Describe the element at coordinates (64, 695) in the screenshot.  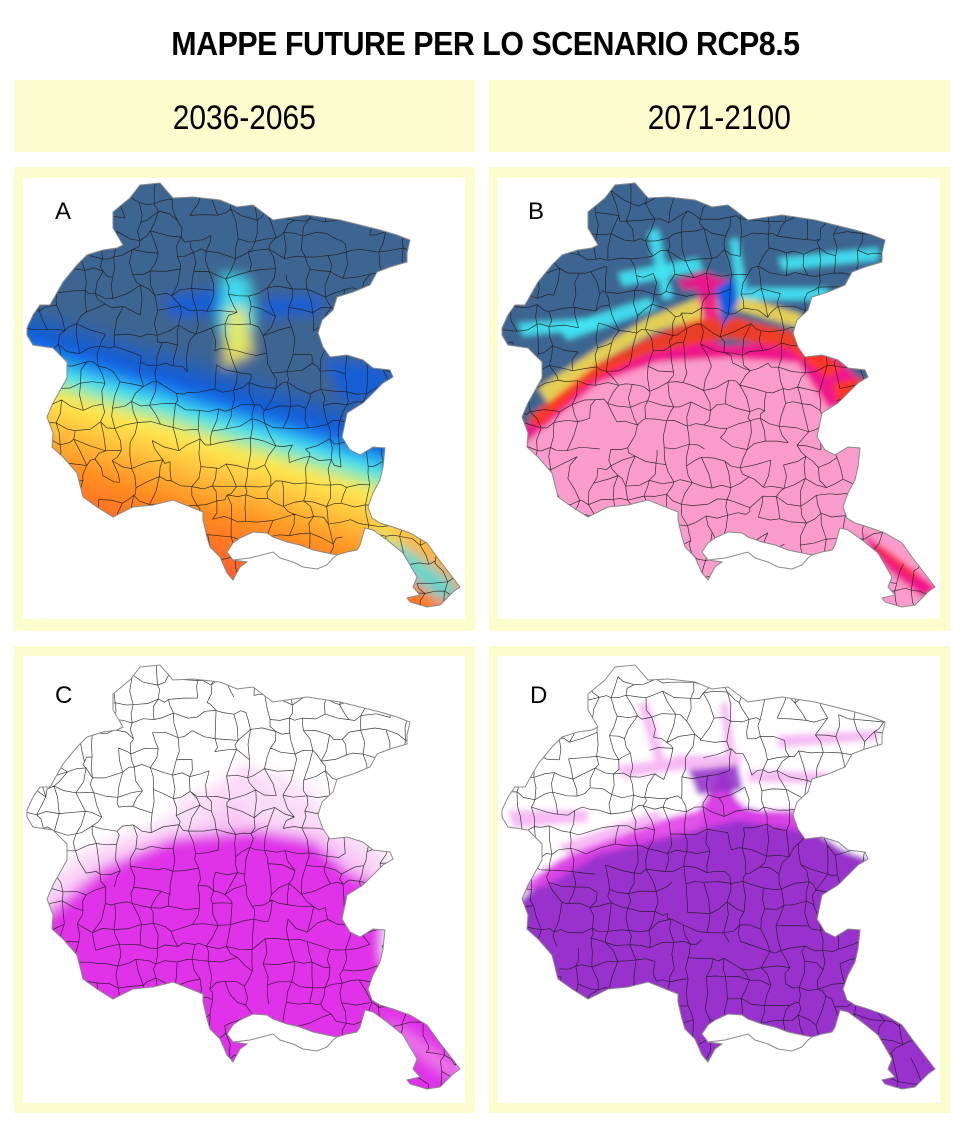
I see `panel-letter-c: C` at that location.